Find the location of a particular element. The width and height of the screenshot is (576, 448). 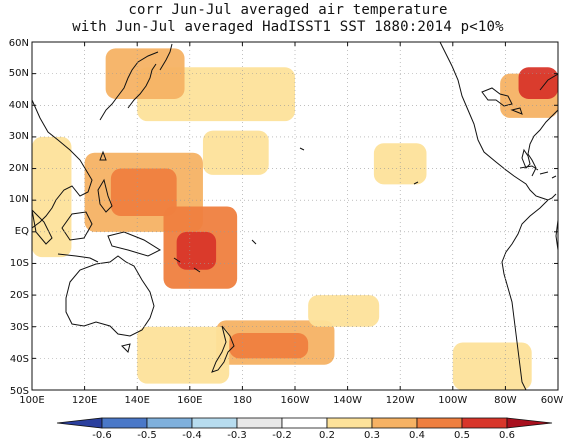

colorbar-label: -0.5 is located at coordinates (147, 435).